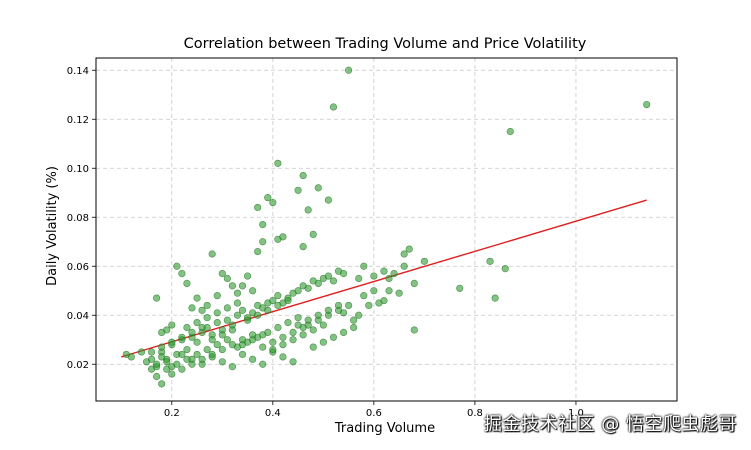  Describe the element at coordinates (576, 413) in the screenshot. I see `x-tick-label: 1.0` at that location.